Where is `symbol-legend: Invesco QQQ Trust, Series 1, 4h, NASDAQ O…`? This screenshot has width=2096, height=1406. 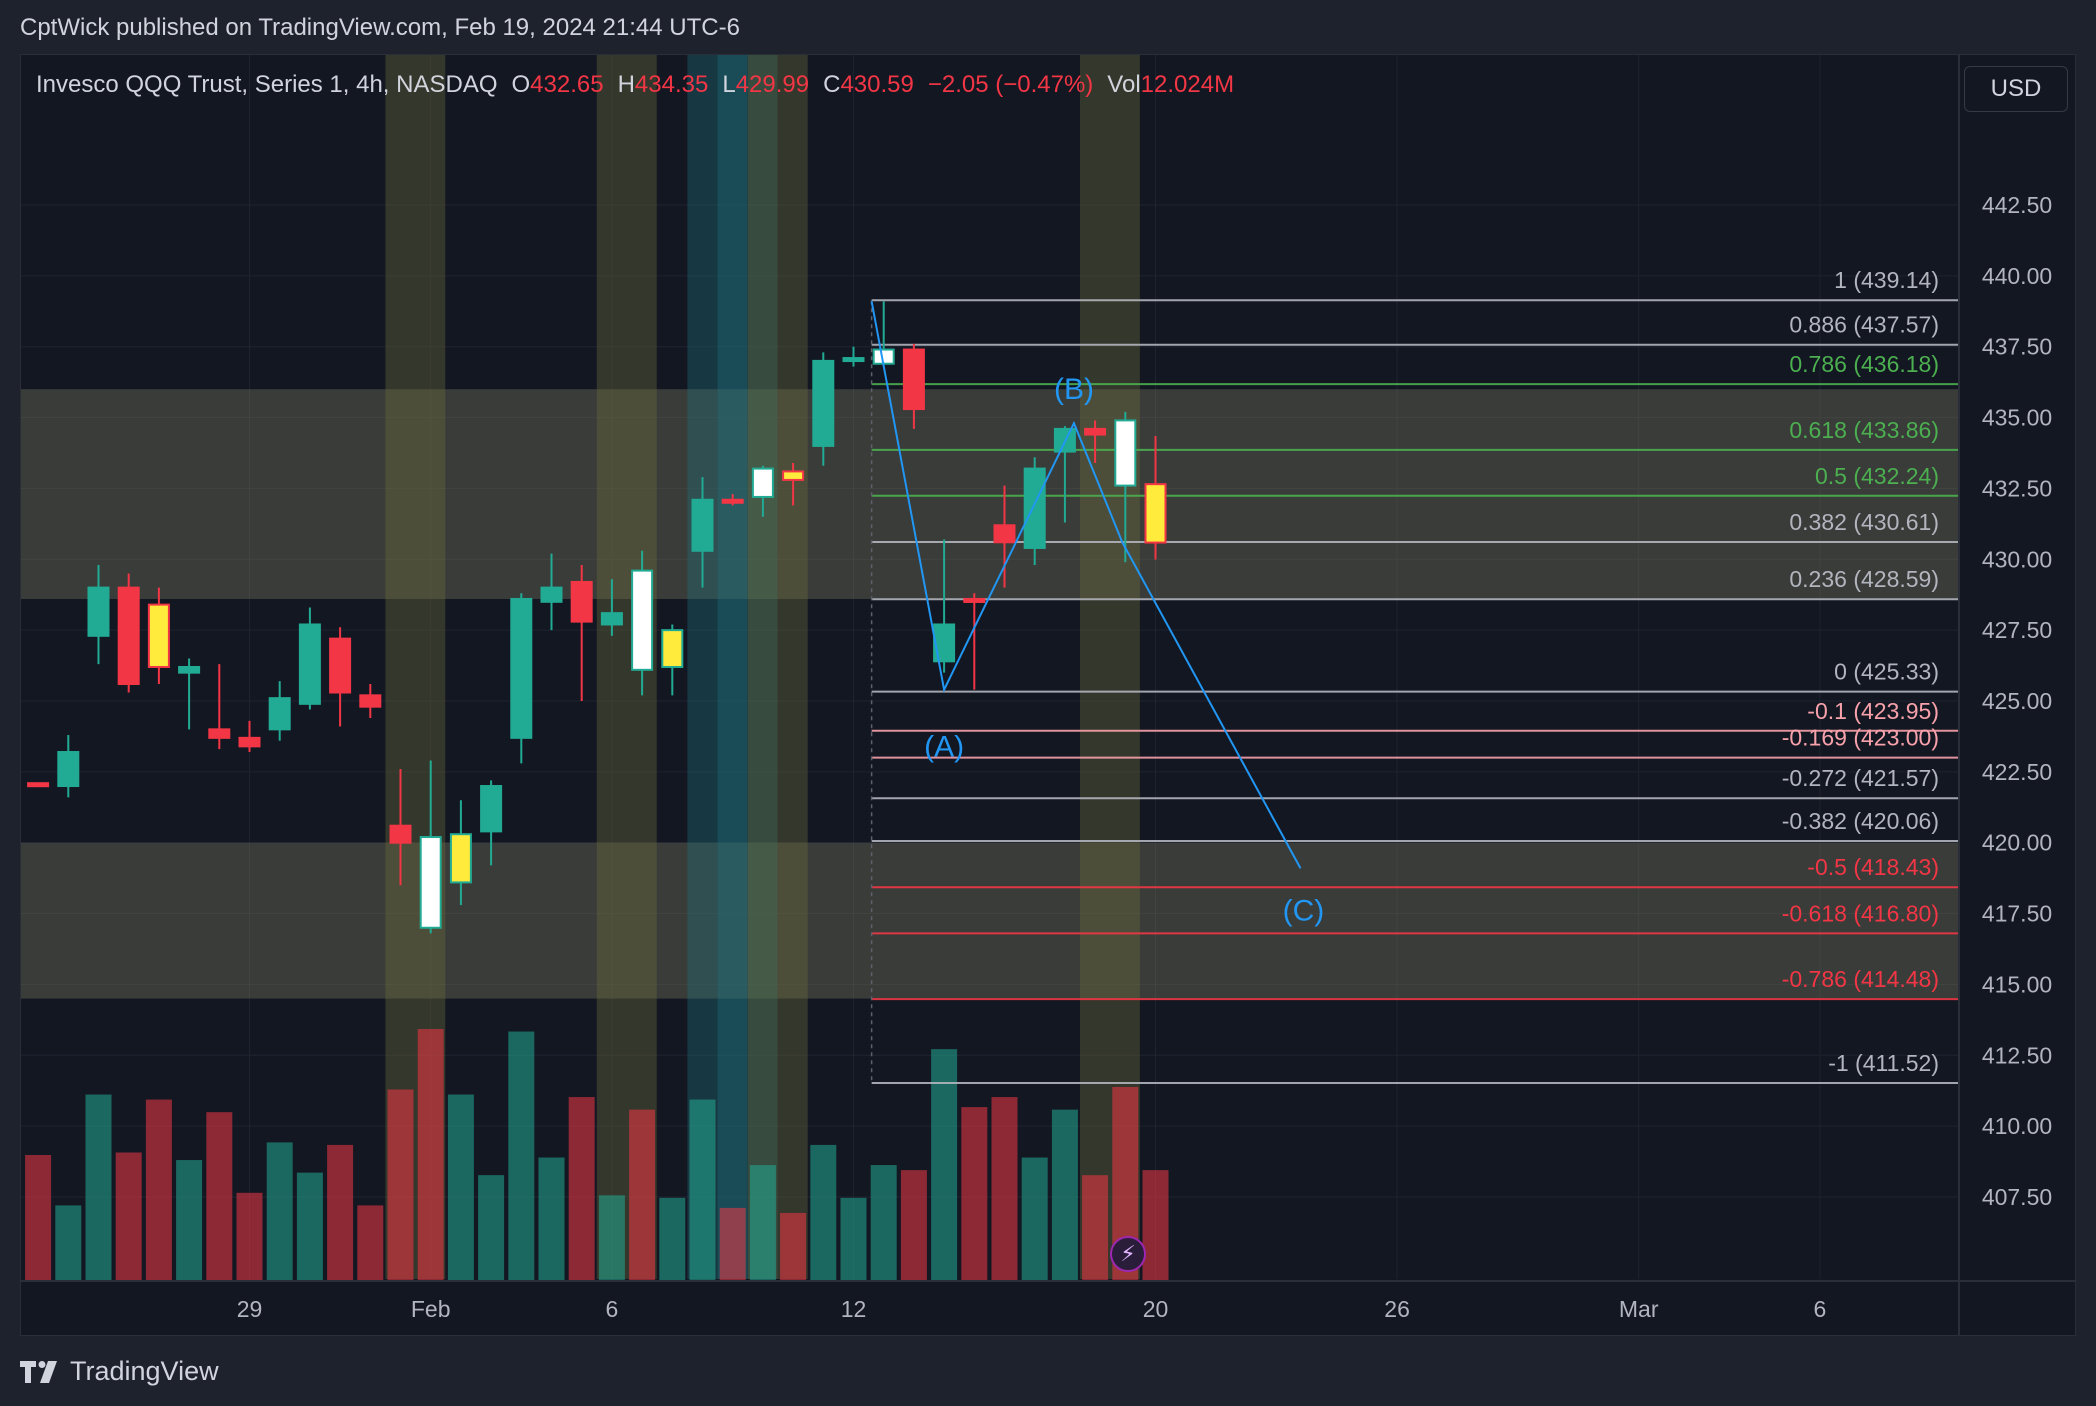 symbol-legend: Invesco QQQ Trust, Series 1, 4h, NASDAQ O… is located at coordinates (635, 85).